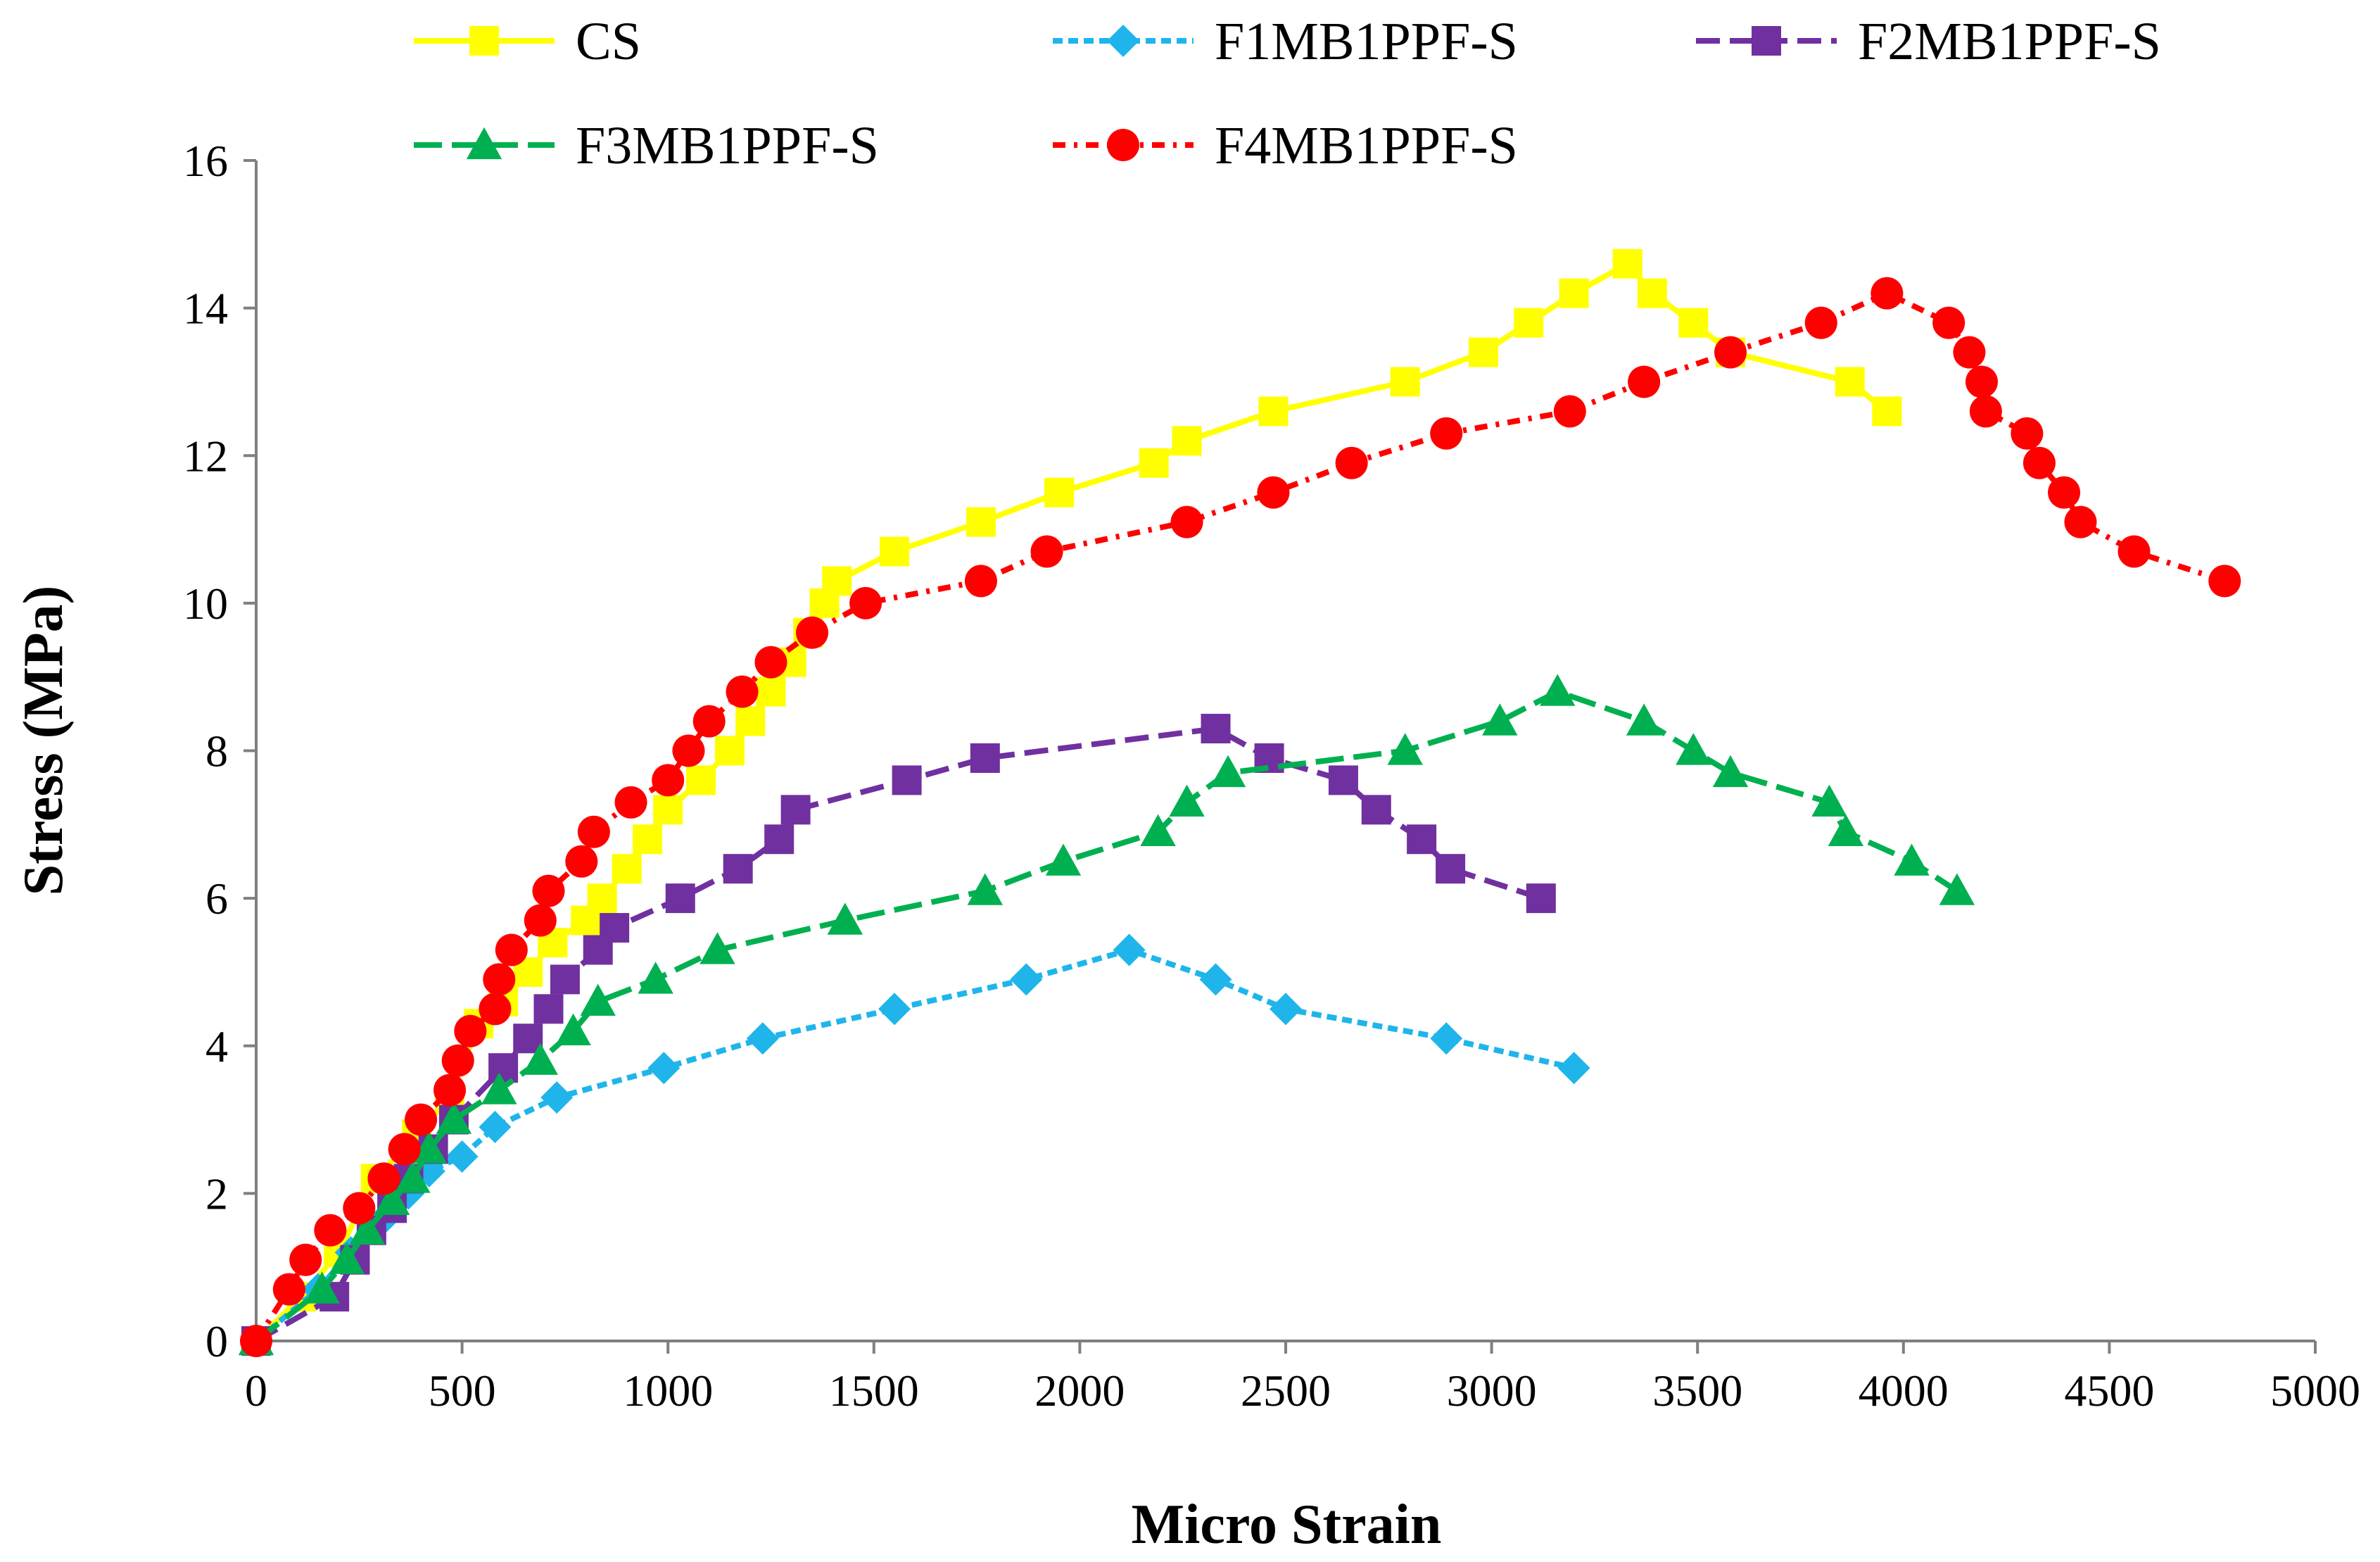 The height and width of the screenshot is (1562, 2380). I want to click on x-tick-label: 0, so click(256, 1391).